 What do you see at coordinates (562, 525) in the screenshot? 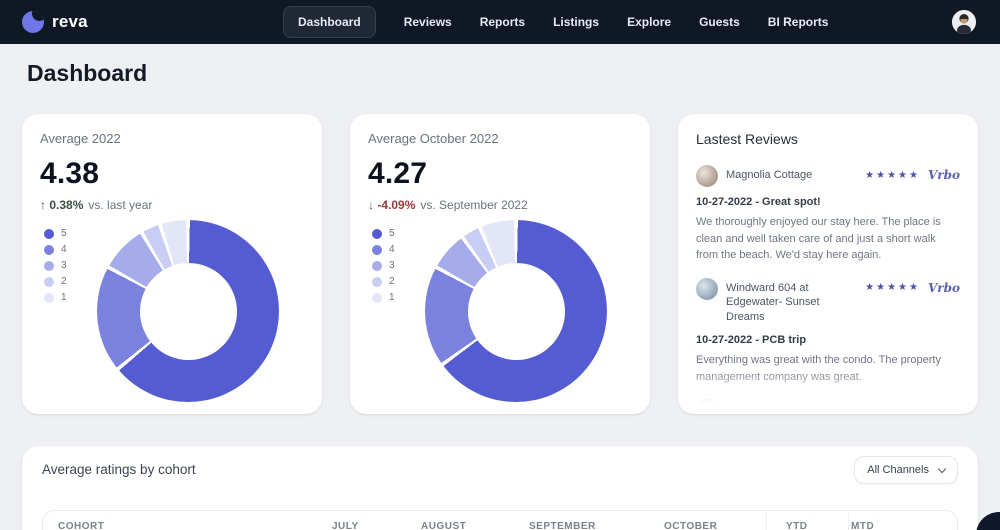
I see `table-header-september: SEPTEMBER` at bounding box center [562, 525].